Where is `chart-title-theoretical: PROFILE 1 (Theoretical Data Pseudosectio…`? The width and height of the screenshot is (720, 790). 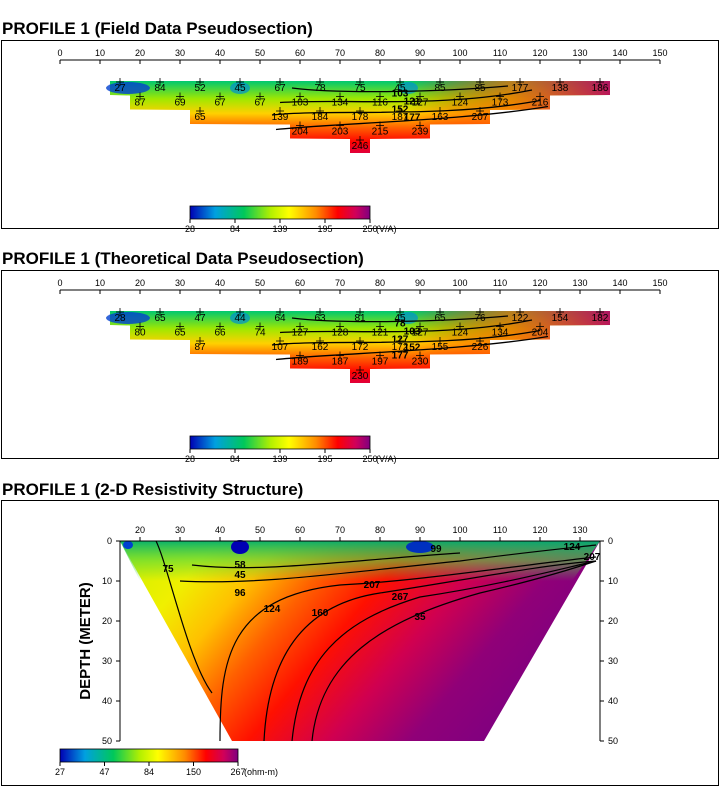 chart-title-theoretical: PROFILE 1 (Theoretical Data Pseudosectio… is located at coordinates (183, 258).